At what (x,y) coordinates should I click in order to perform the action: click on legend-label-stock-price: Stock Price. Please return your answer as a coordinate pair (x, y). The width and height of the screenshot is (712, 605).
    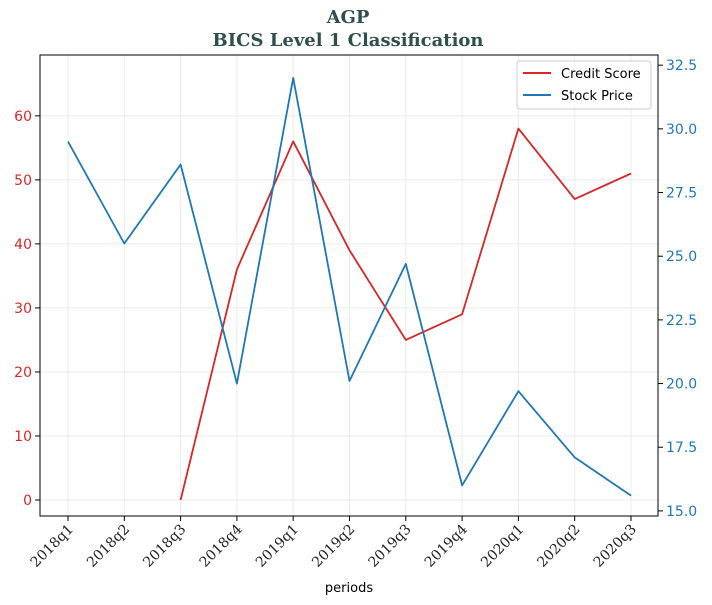
    Looking at the image, I should click on (597, 96).